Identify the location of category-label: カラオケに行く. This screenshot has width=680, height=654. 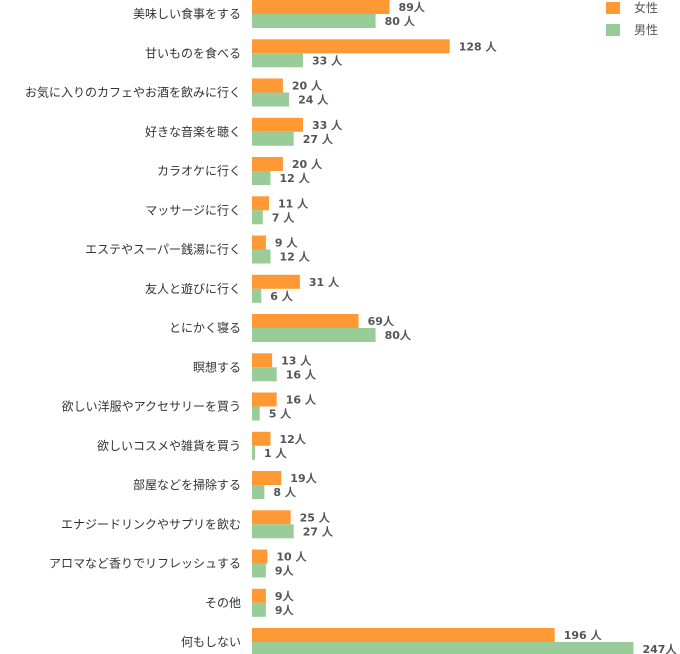
(199, 171).